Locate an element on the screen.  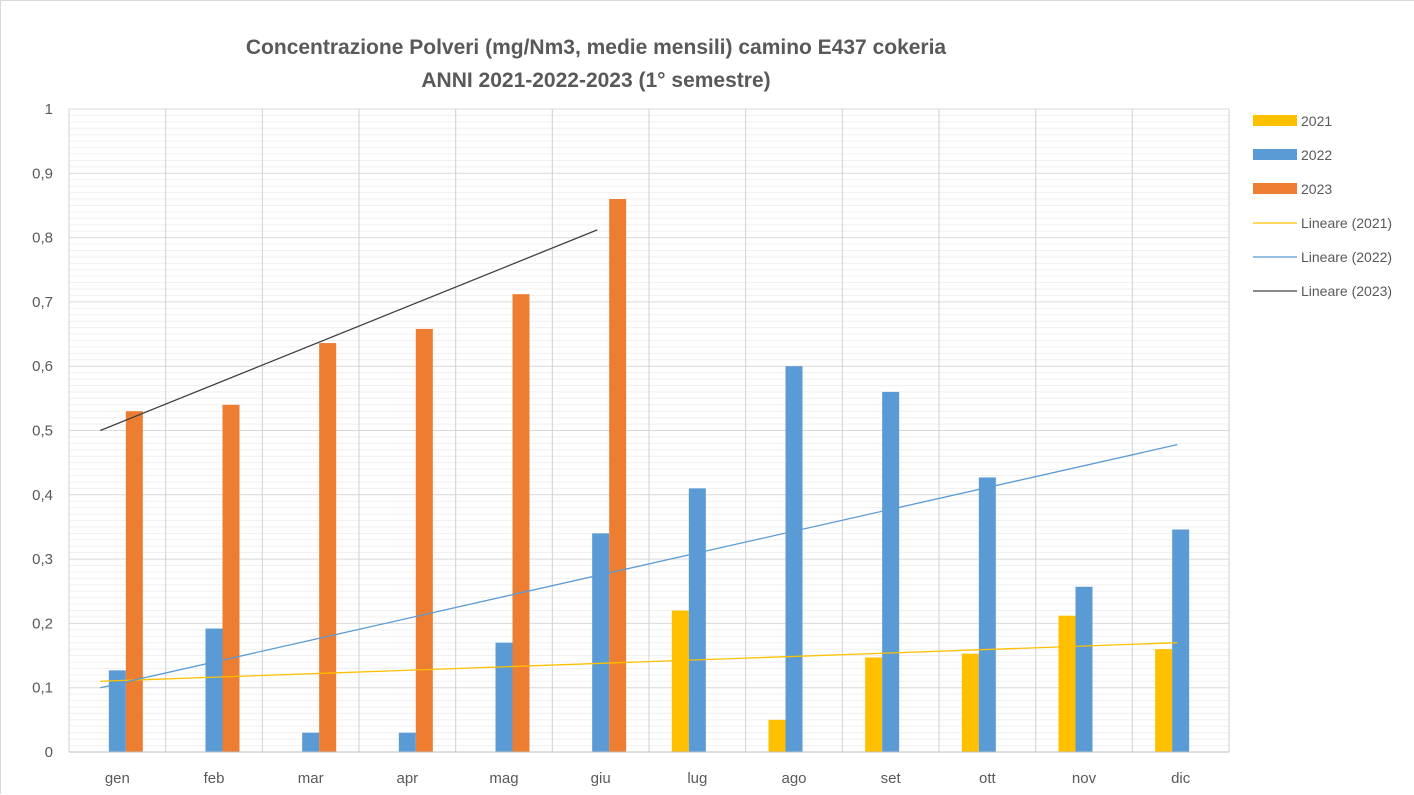
bar-2021-dic is located at coordinates (1164, 700).